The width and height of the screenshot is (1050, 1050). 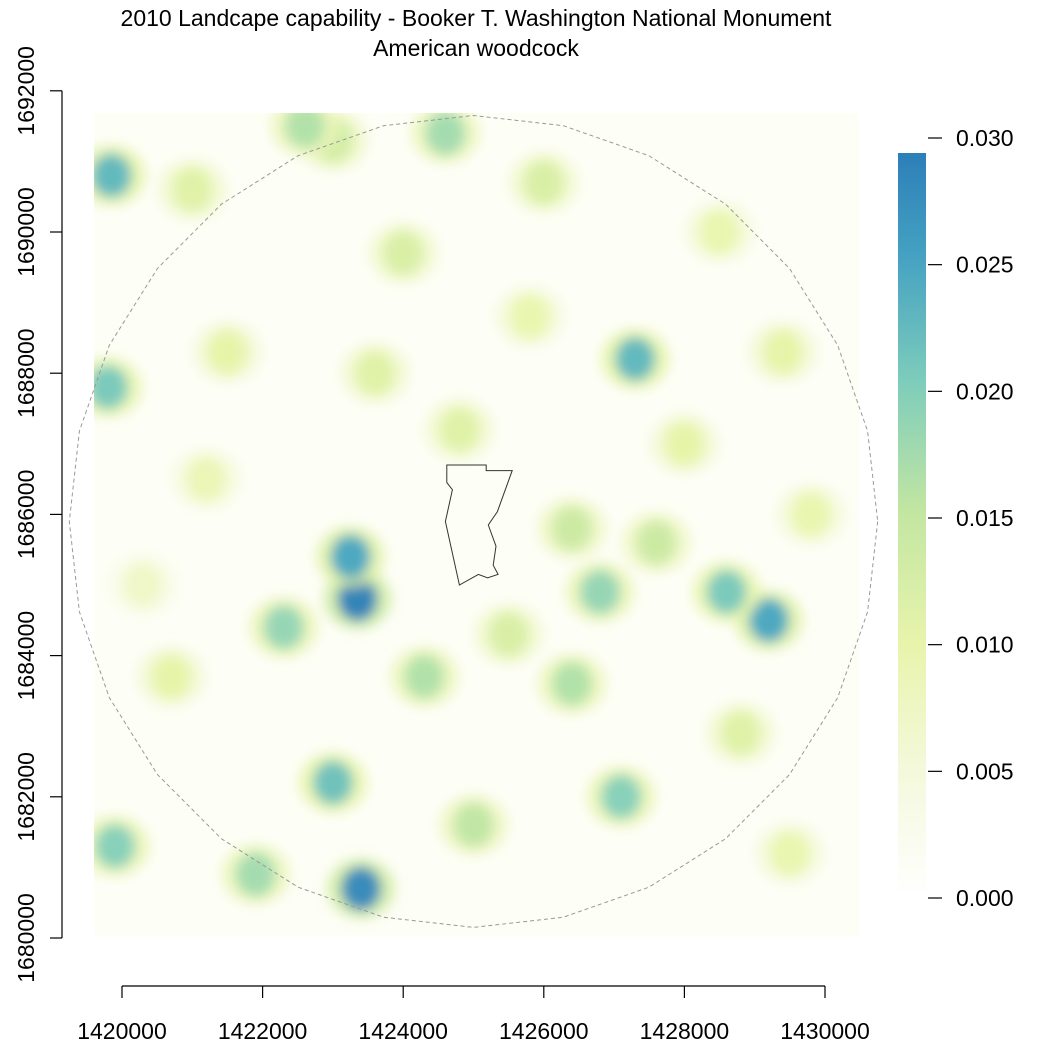 I want to click on x-tick-label: 1422000, so click(x=263, y=1031).